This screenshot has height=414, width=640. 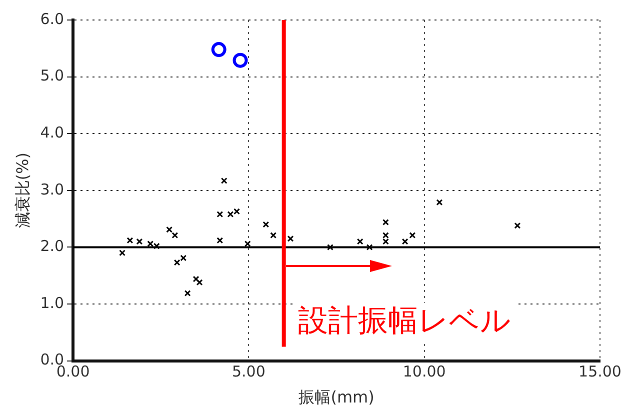 I want to click on ref-line-label: 設計振幅レベル, so click(x=404, y=321).